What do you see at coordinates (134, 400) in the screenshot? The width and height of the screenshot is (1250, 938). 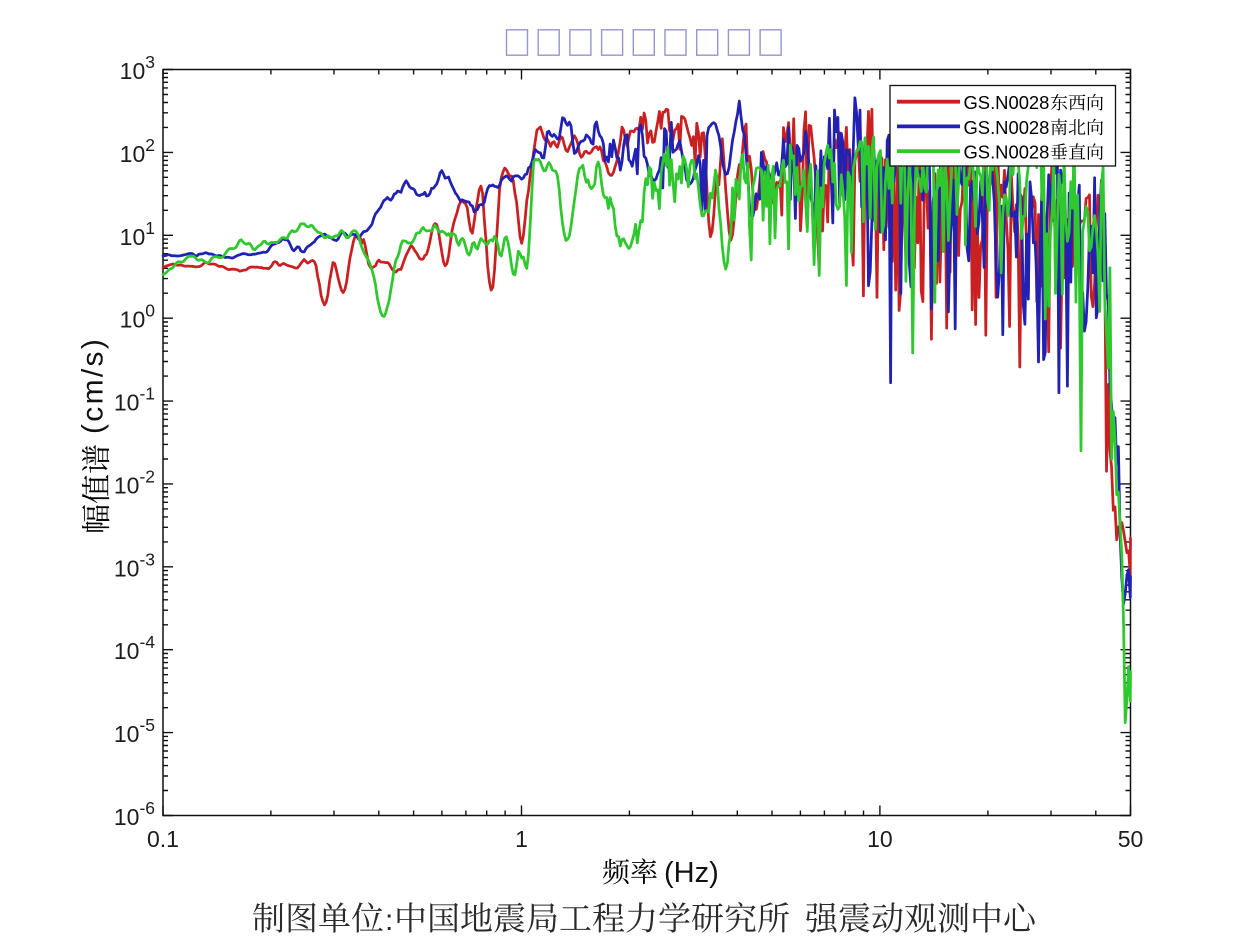 I see `svg-text: 10⁻¹` at bounding box center [134, 400].